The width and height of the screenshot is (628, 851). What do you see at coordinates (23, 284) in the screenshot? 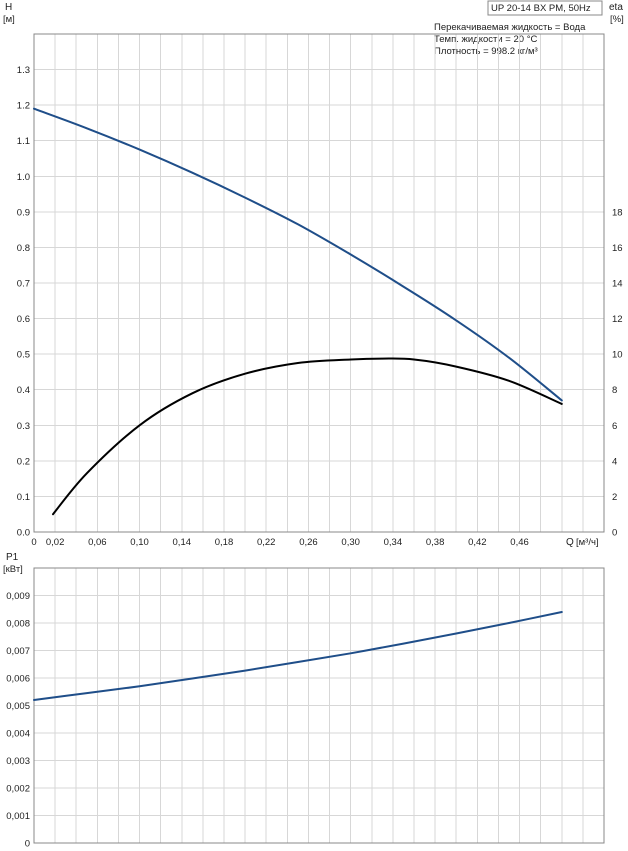
I see `head-tick-label: 0.7` at bounding box center [23, 284].